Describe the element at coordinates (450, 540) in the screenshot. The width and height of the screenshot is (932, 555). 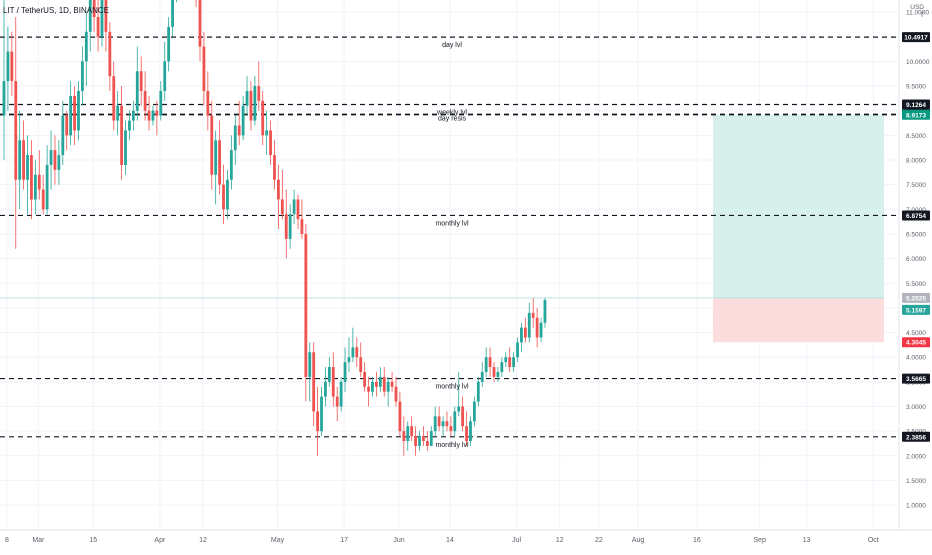
I see `time-tick-label: 14` at that location.